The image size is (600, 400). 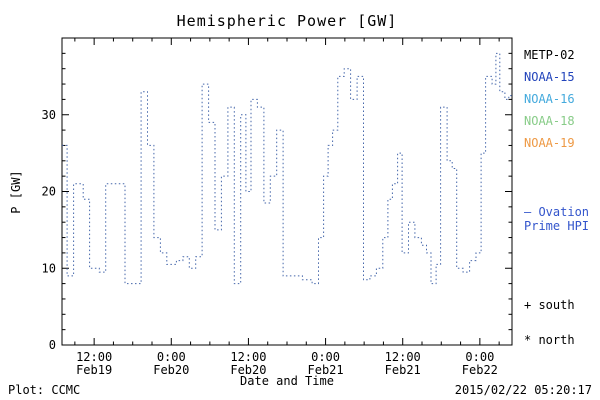 I want to click on south-marker-legend: + south, so click(x=549, y=305).